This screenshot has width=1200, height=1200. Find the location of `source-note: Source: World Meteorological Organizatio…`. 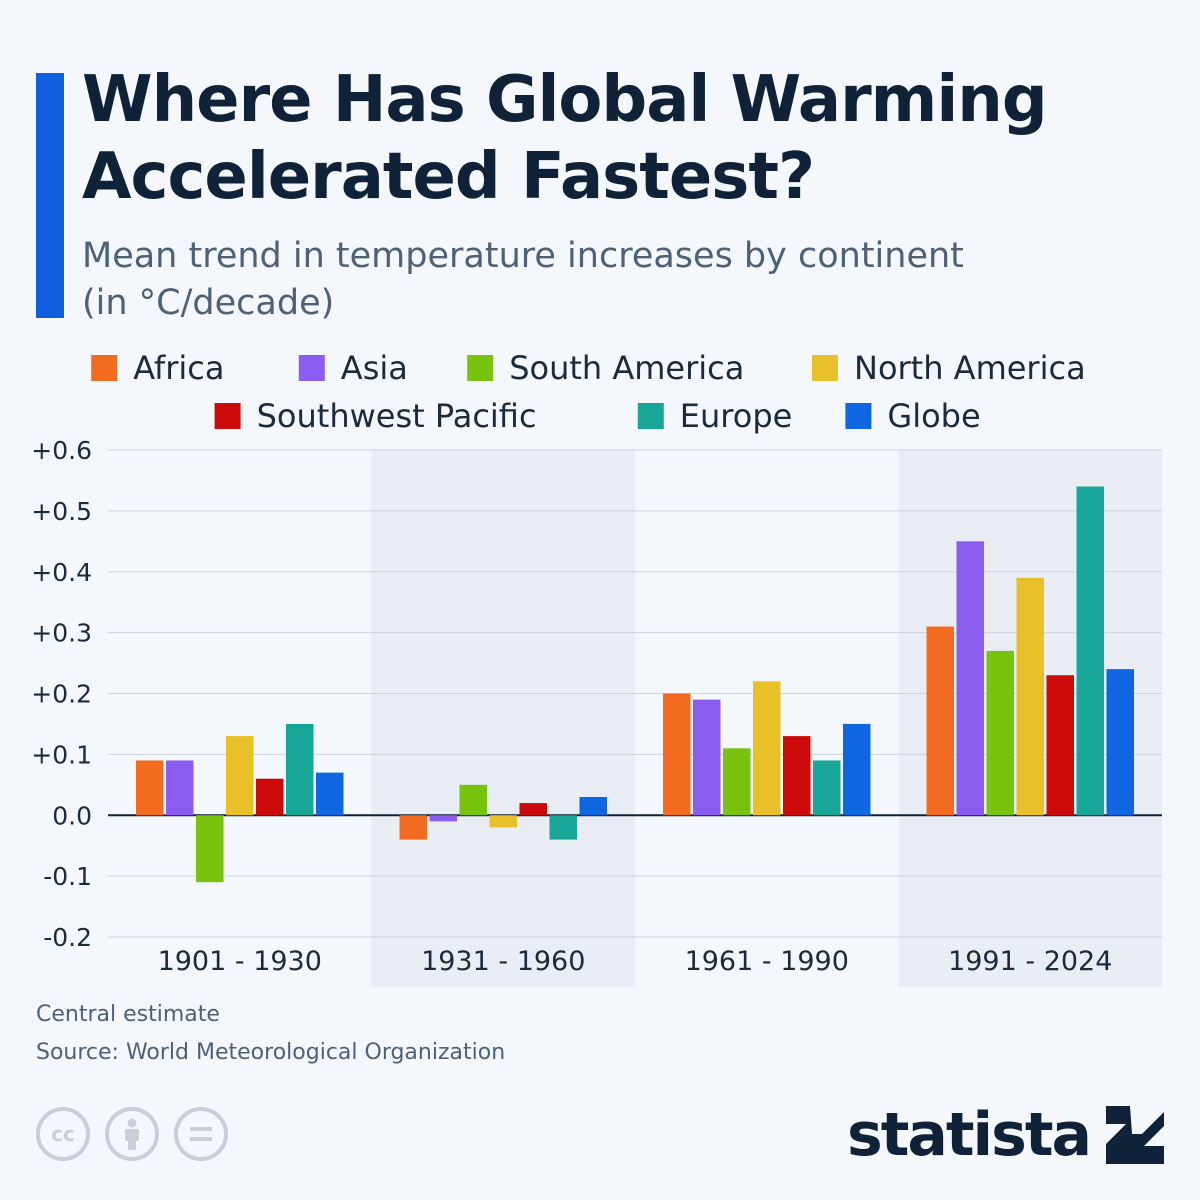

source-note: Source: World Meteorological Organizatio… is located at coordinates (271, 1052).